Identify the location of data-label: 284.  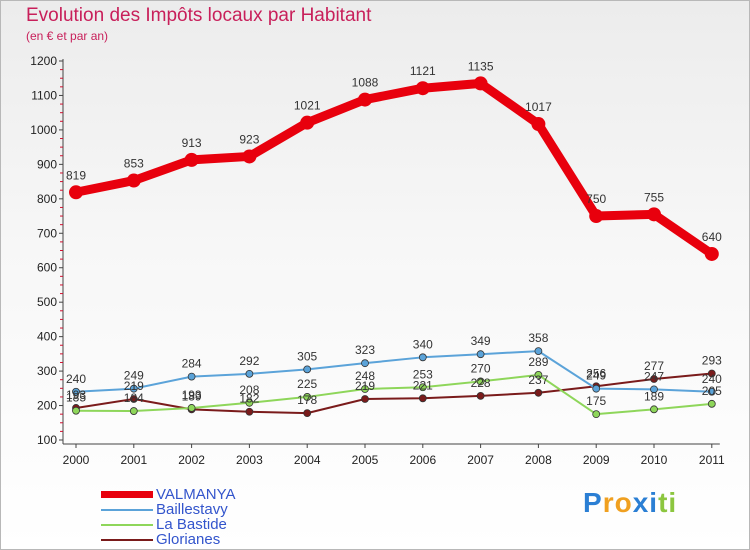
(192, 364).